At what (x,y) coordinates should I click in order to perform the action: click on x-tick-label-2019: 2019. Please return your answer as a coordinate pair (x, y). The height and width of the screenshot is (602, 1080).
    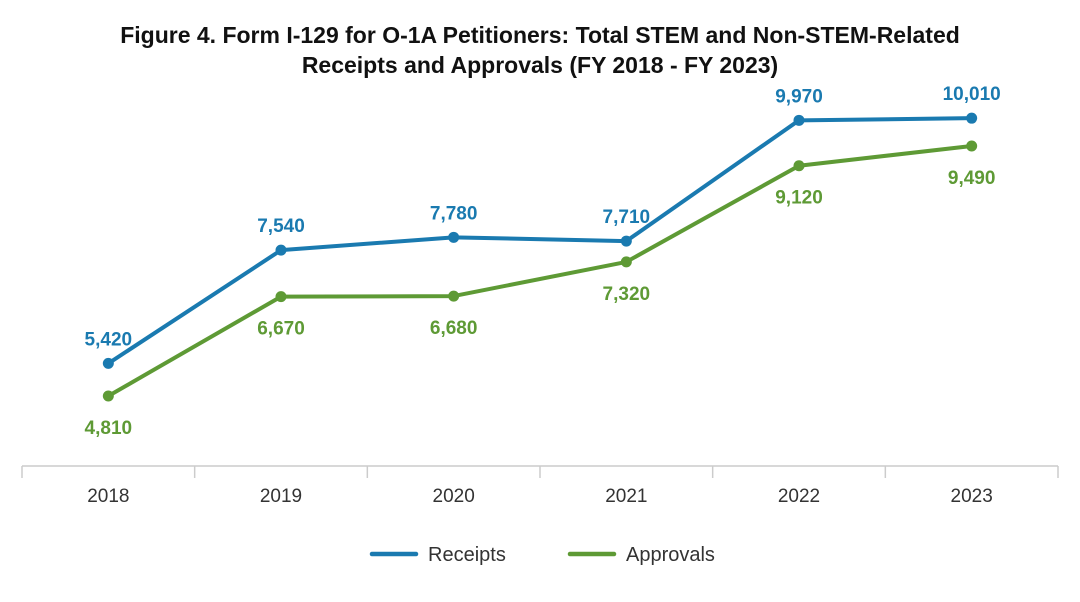
    Looking at the image, I should click on (281, 496).